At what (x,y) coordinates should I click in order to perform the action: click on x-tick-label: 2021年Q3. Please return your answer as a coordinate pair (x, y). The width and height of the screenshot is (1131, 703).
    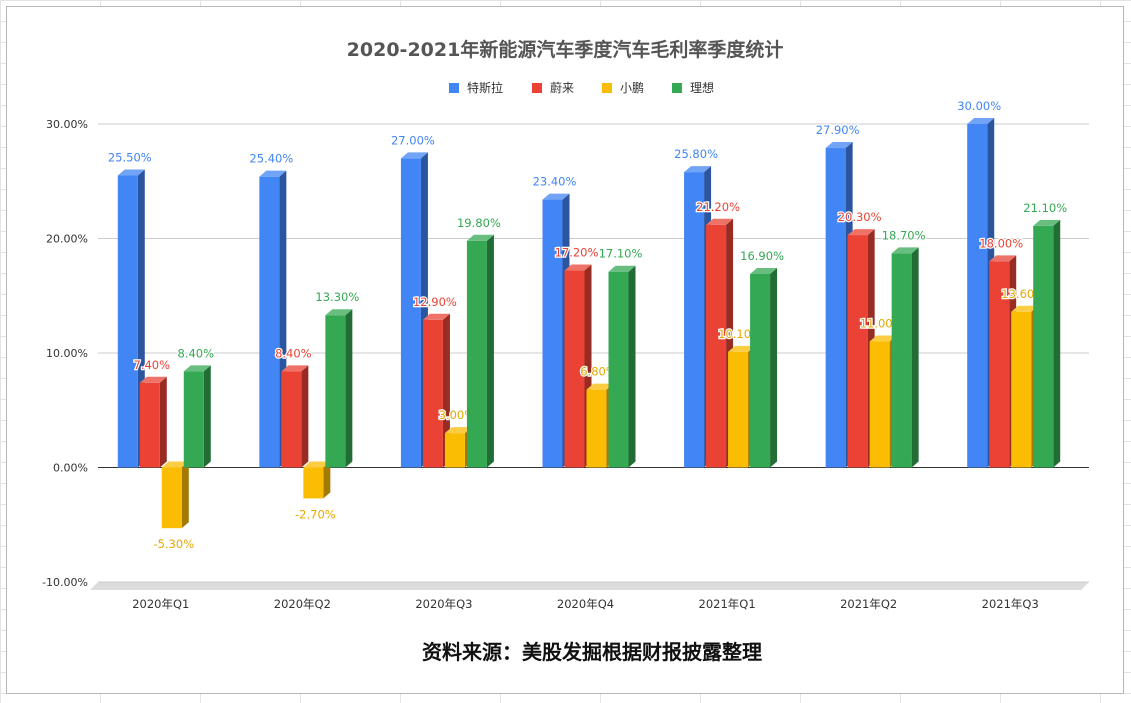
    Looking at the image, I should click on (1010, 604).